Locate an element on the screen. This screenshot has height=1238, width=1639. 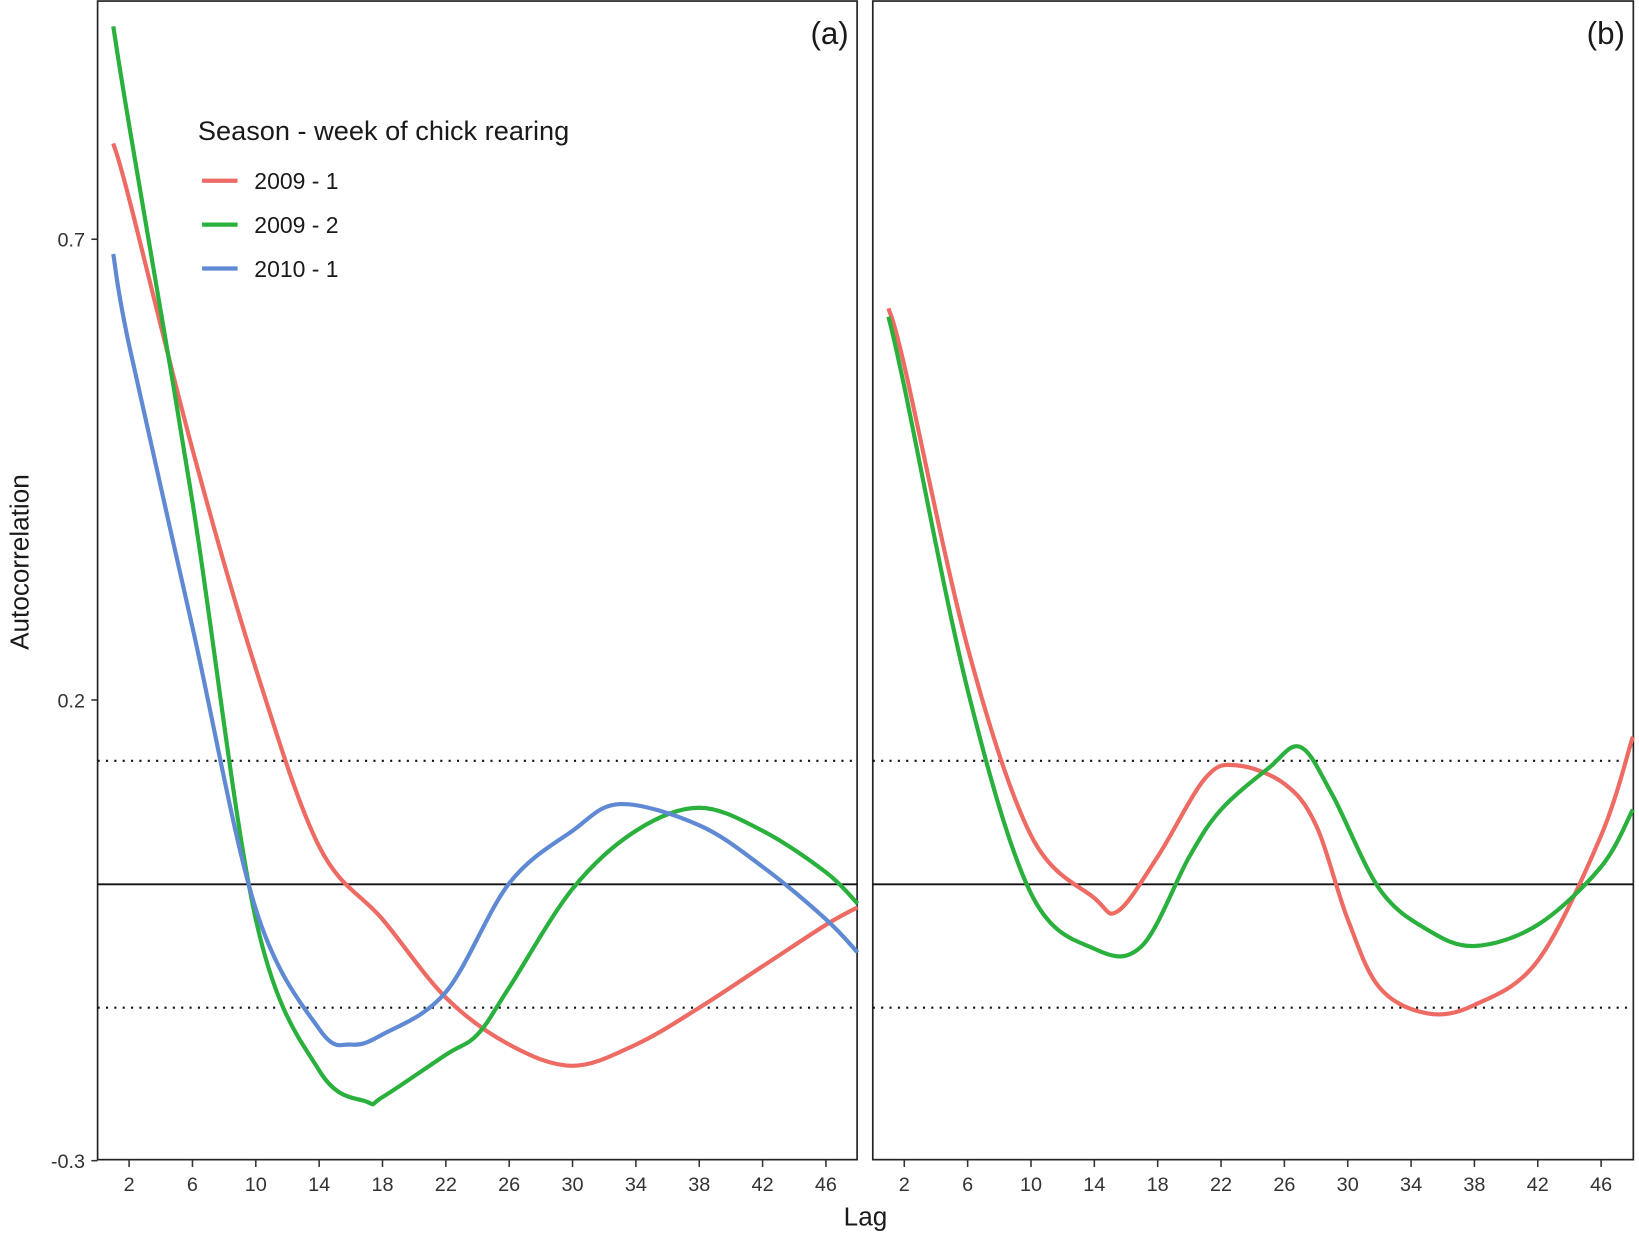
legend-item-label: 2009 - 2 is located at coordinates (296, 225).